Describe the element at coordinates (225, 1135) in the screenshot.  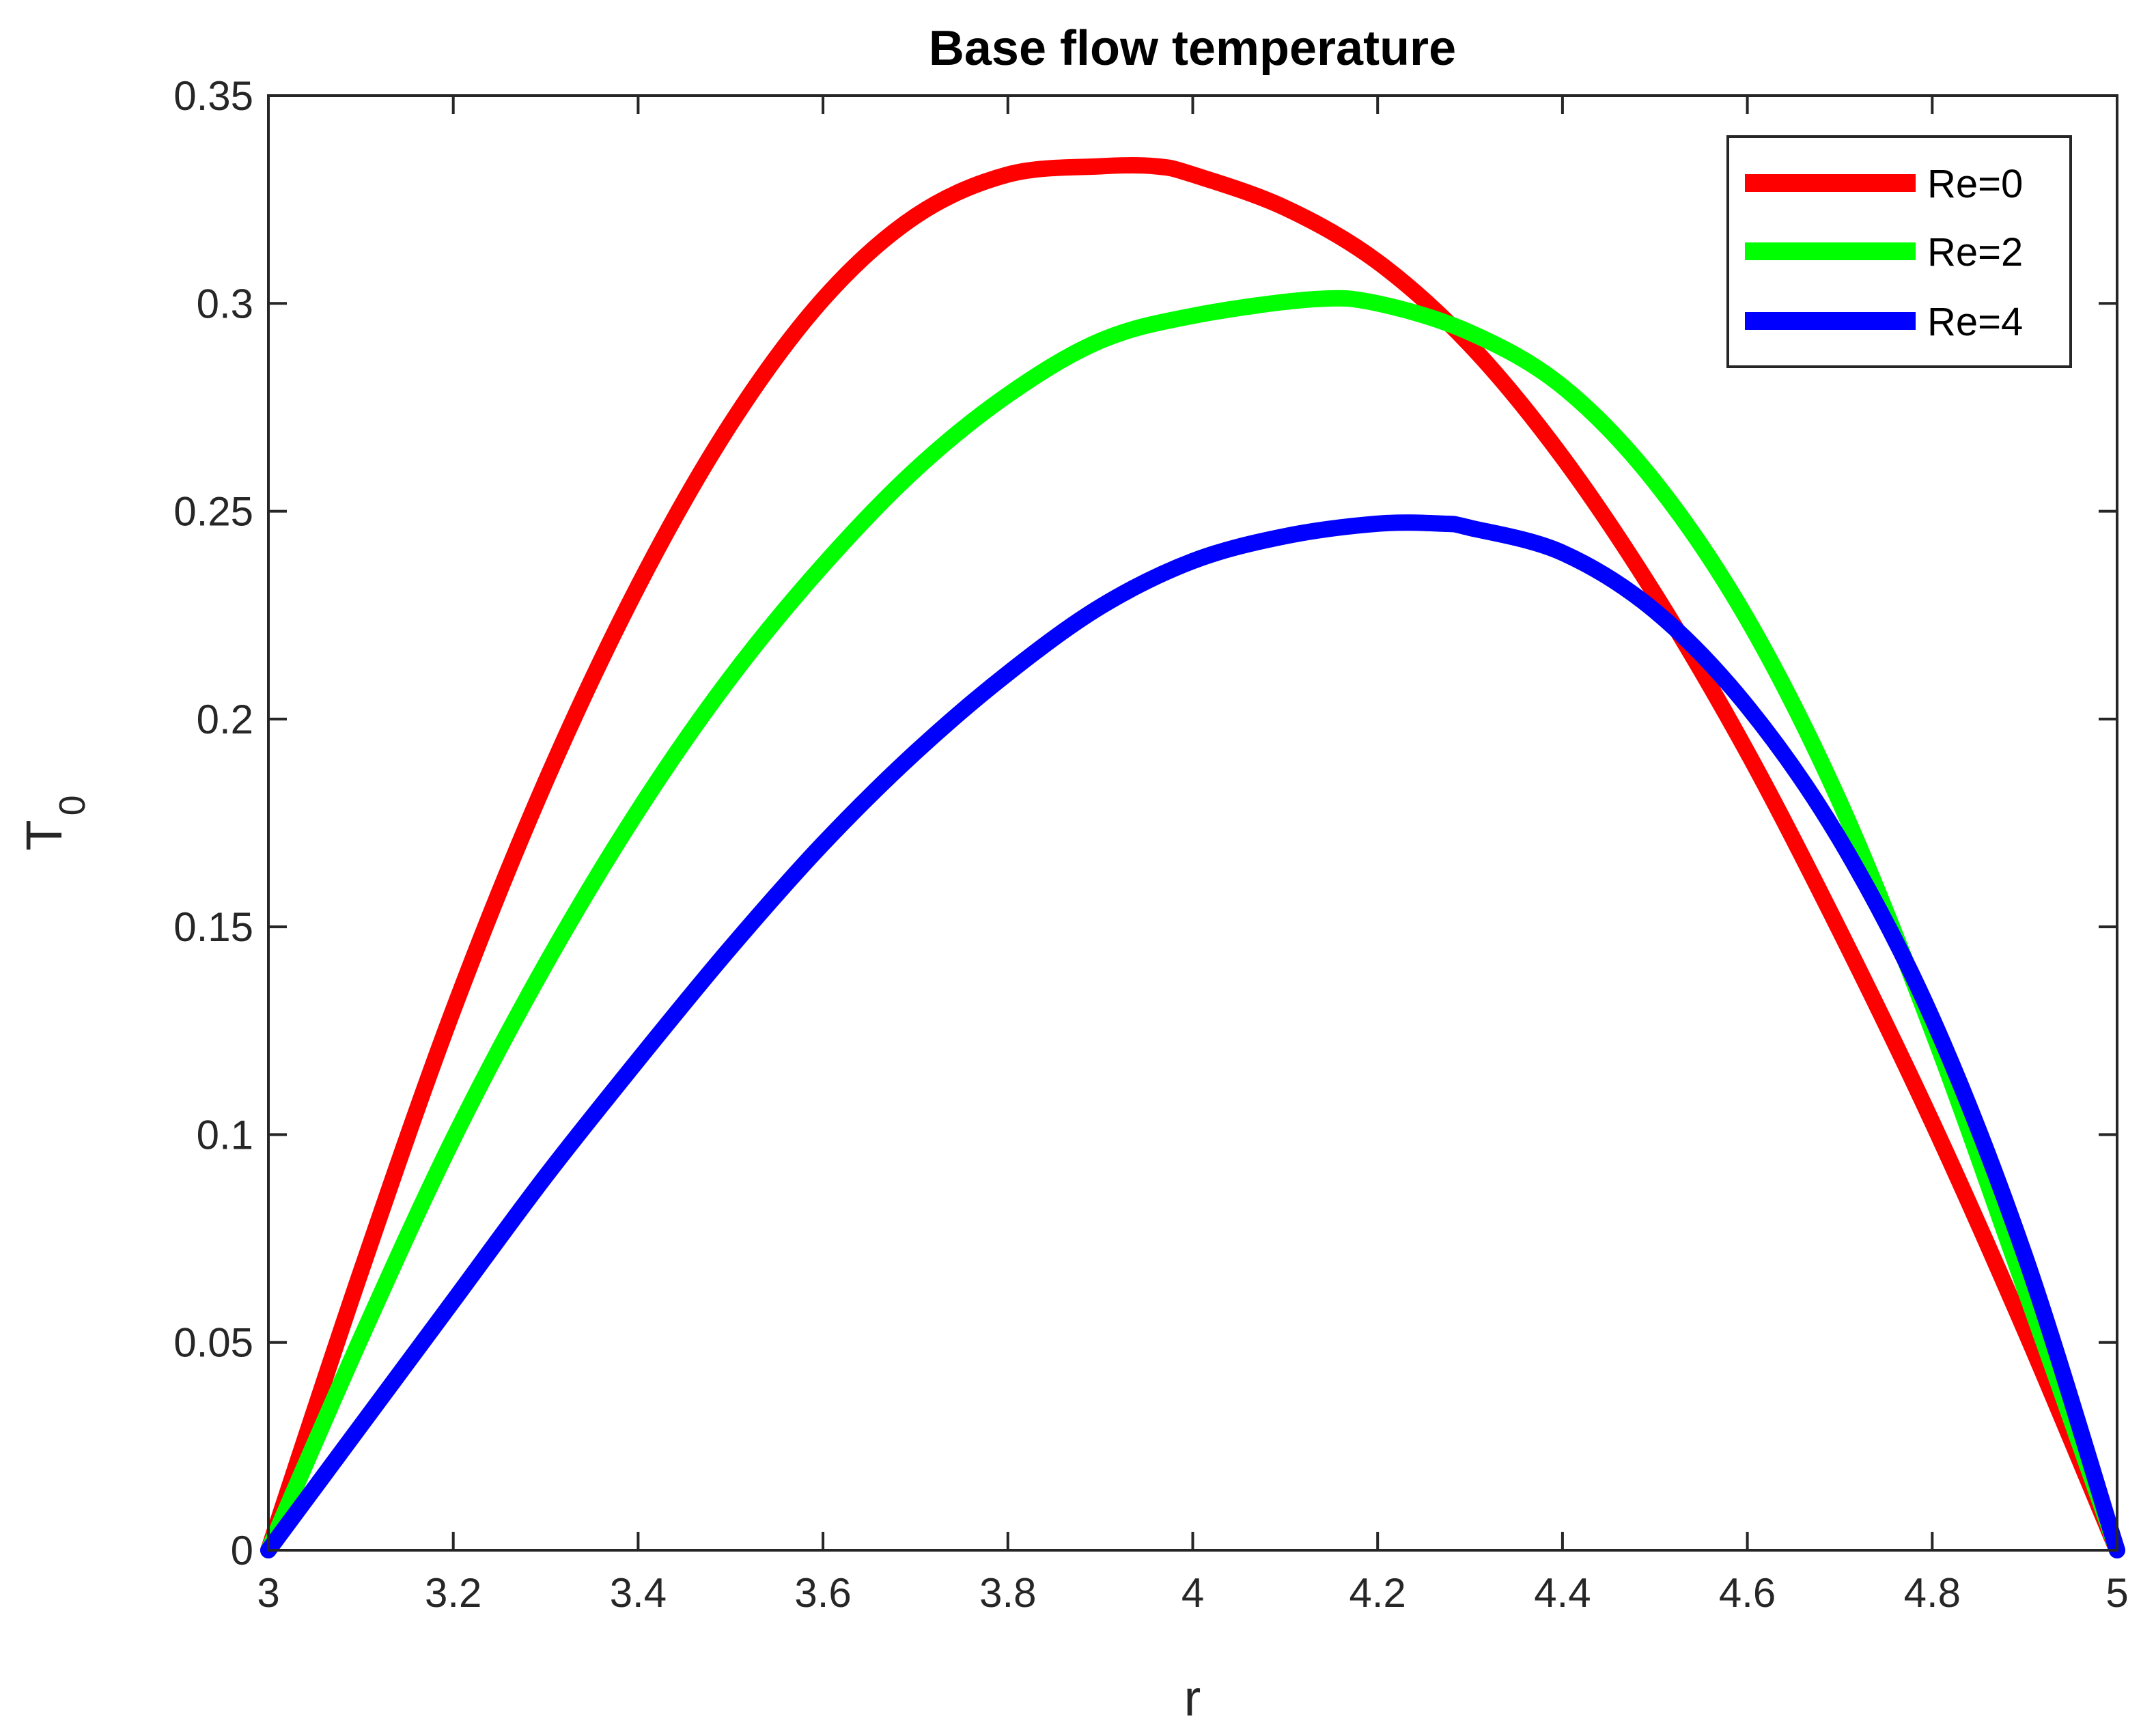
I see `y-tick-label: 0.1` at that location.